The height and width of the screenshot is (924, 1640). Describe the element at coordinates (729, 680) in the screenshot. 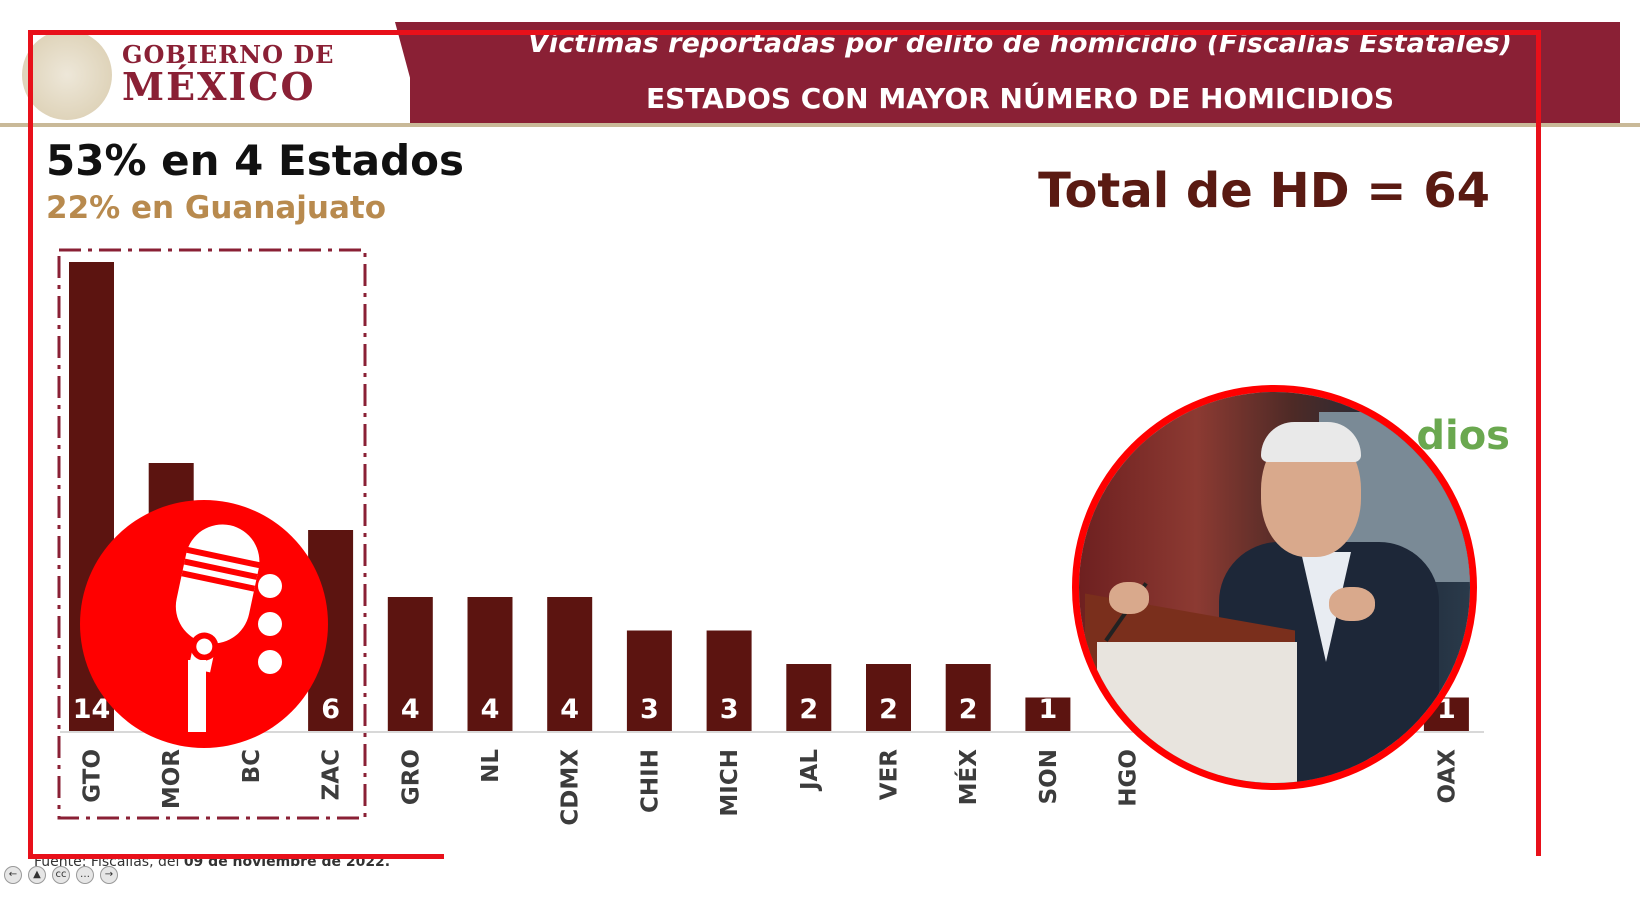

I see `bar-mich` at that location.